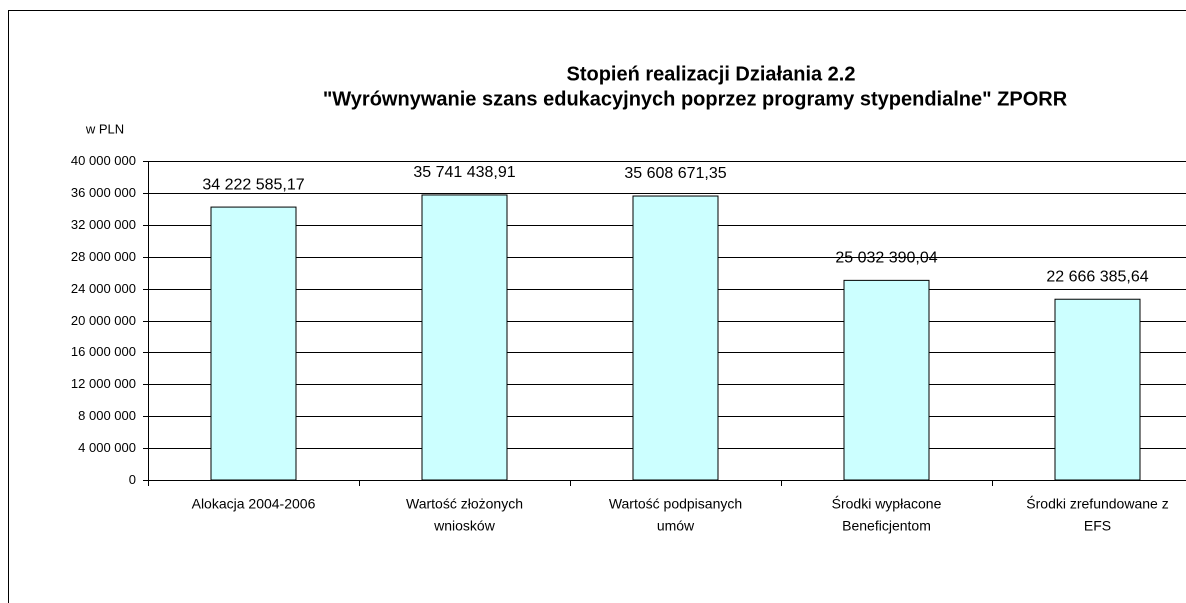 This screenshot has height=603, width=1186. What do you see at coordinates (1097, 503) in the screenshot?
I see `x-tick-label: Środki zrefundowane z` at bounding box center [1097, 503].